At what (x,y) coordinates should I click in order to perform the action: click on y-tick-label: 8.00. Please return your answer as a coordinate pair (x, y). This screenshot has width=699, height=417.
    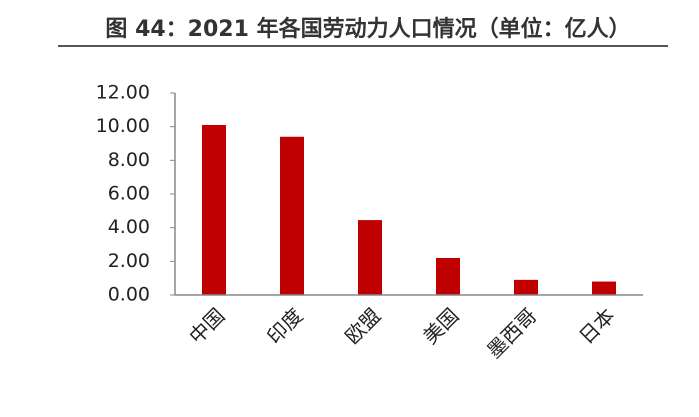
    Looking at the image, I should click on (129, 160).